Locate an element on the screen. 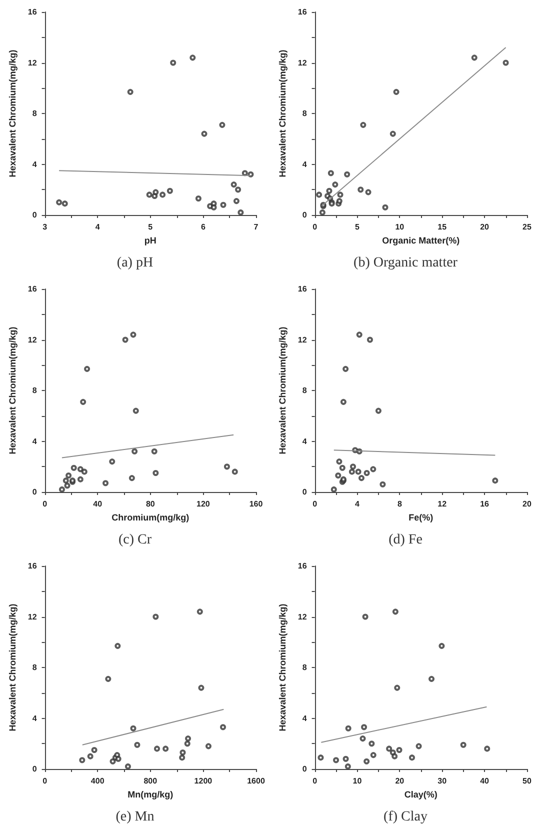 Image resolution: width=541 pixels, height=831 pixels. x-axis-title: Organic Matter(%) is located at coordinates (421, 240).